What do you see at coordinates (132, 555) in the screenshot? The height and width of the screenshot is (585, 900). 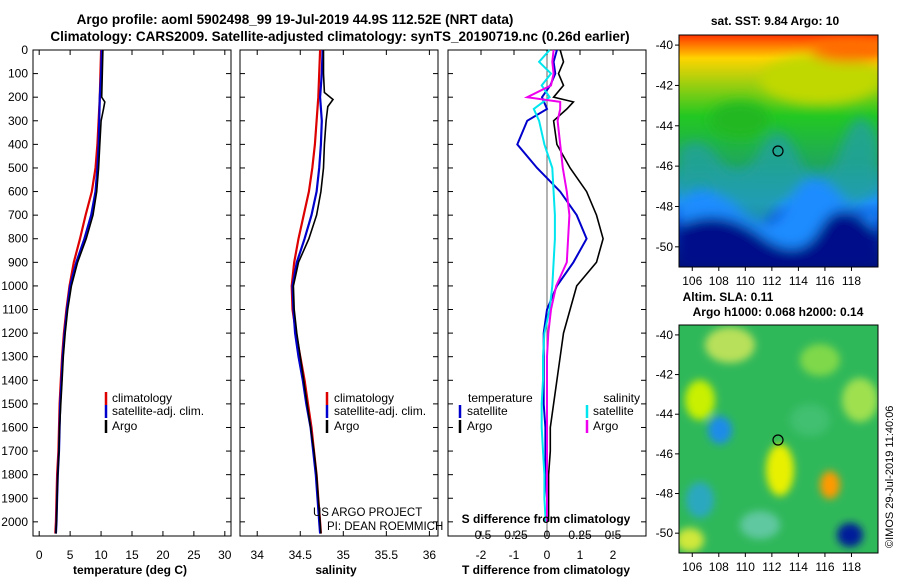 I see `x-tick-label: 15` at bounding box center [132, 555].